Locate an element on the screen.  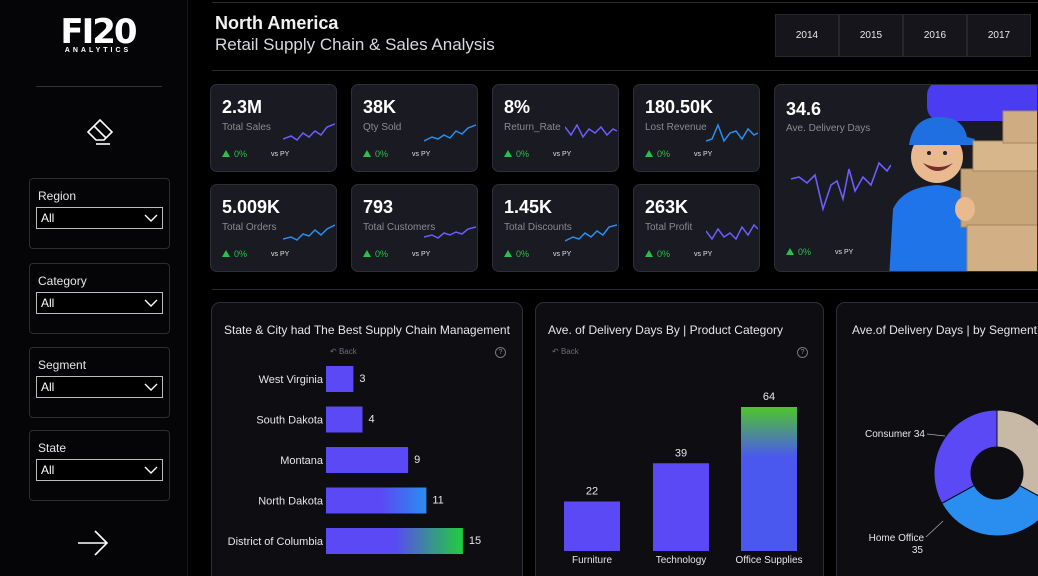
bar-category-label: Montana is located at coordinates (302, 461).